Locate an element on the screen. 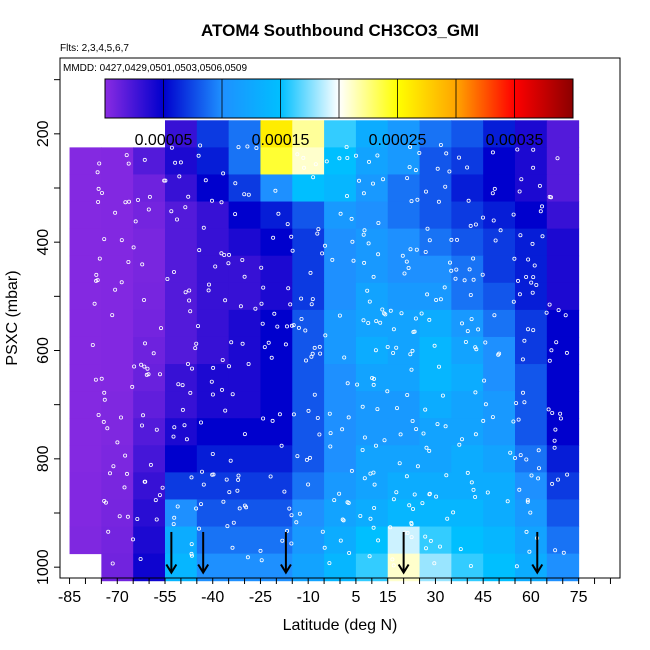 This screenshot has height=650, width=650. colorbar-tick-label: 0.00015 is located at coordinates (281, 140).